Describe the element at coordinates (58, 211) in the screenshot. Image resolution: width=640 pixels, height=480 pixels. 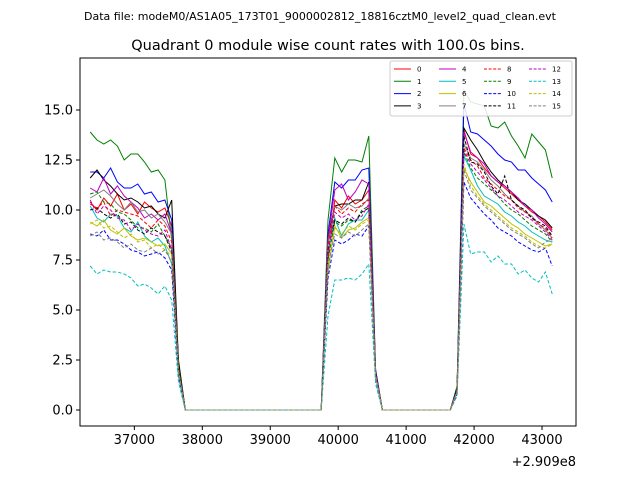
I see `y-tick-label: 10.0` at that location.